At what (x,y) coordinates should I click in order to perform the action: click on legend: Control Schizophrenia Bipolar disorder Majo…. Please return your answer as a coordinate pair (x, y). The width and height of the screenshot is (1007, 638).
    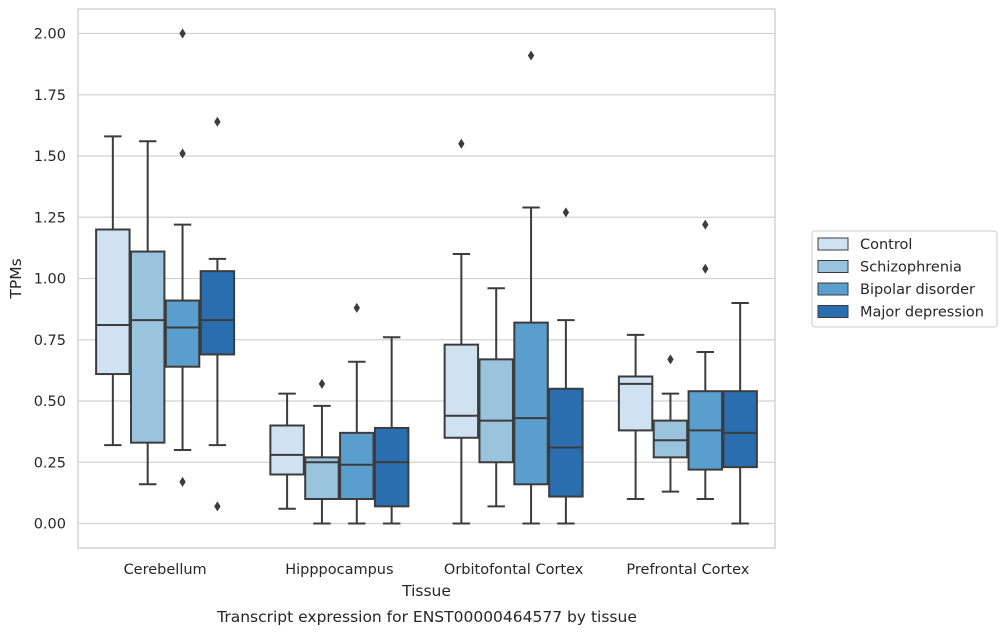
    Looking at the image, I should click on (904, 279).